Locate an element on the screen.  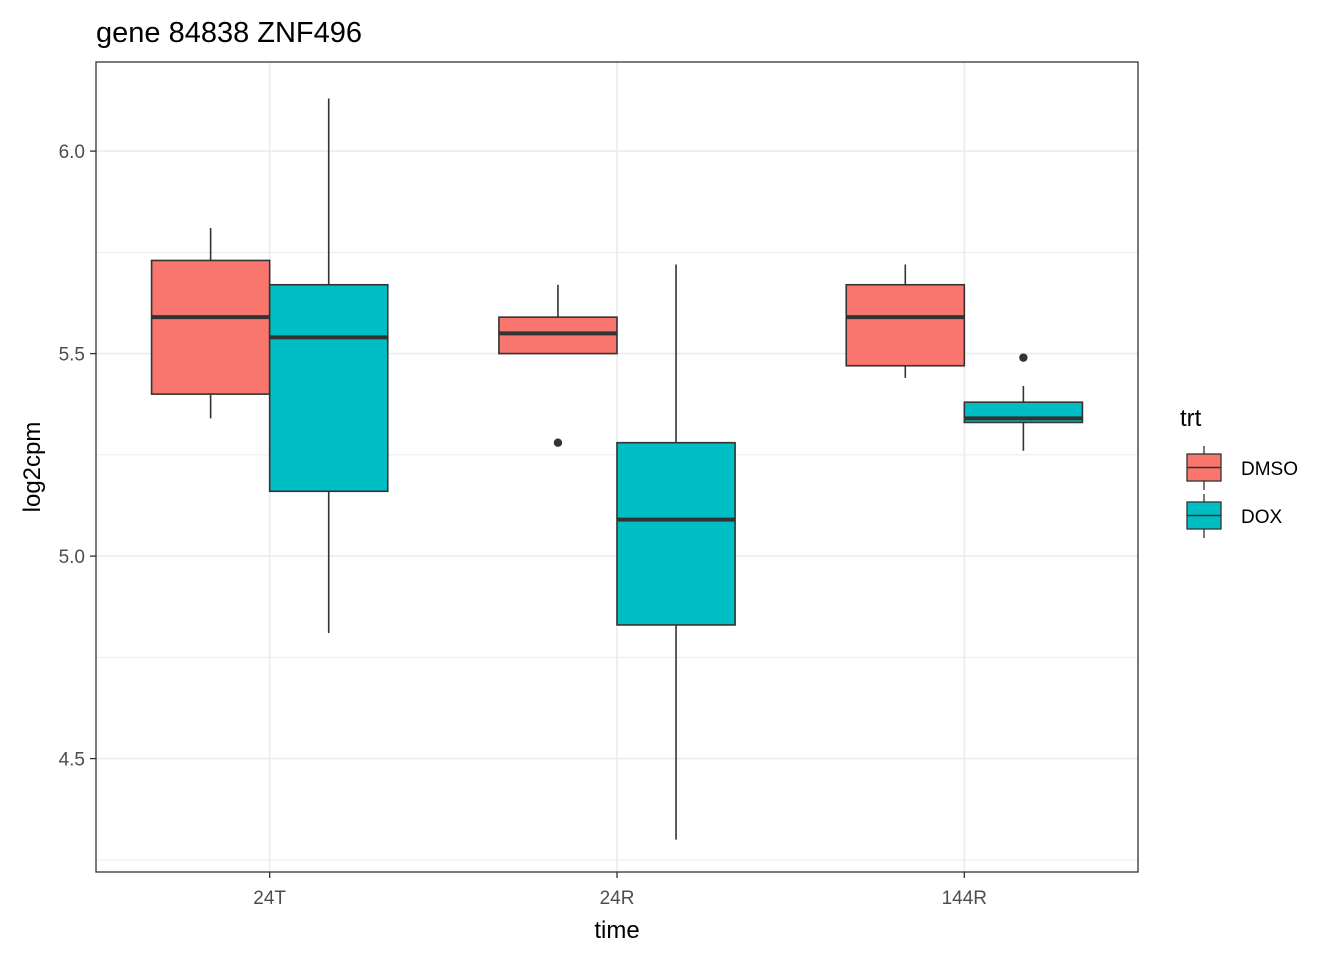
y-tick-label: 6.0 is located at coordinates (72, 152).